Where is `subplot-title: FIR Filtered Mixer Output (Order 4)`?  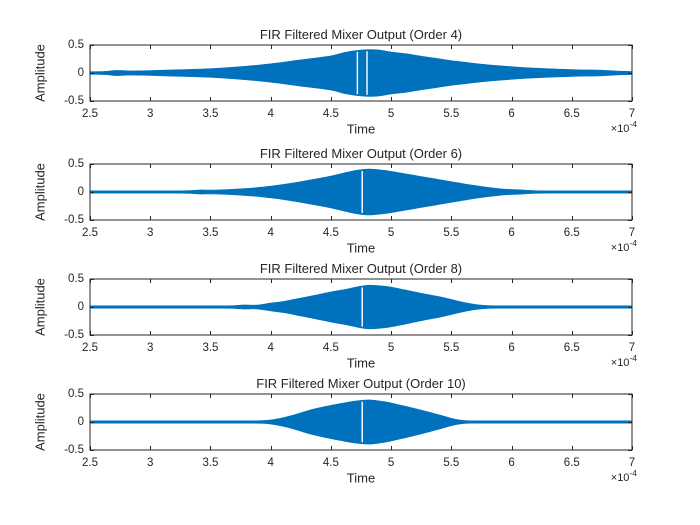 subplot-title: FIR Filtered Mixer Output (Order 4) is located at coordinates (361, 34).